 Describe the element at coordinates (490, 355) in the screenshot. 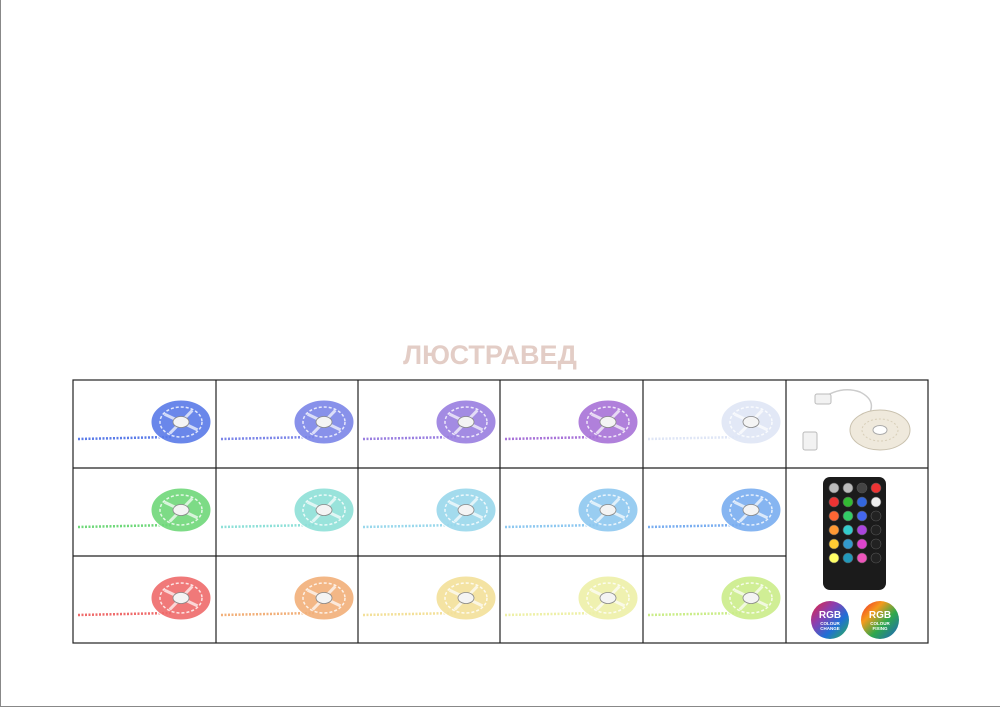

I see `watermark: ЛЮСТРАВЕД` at that location.